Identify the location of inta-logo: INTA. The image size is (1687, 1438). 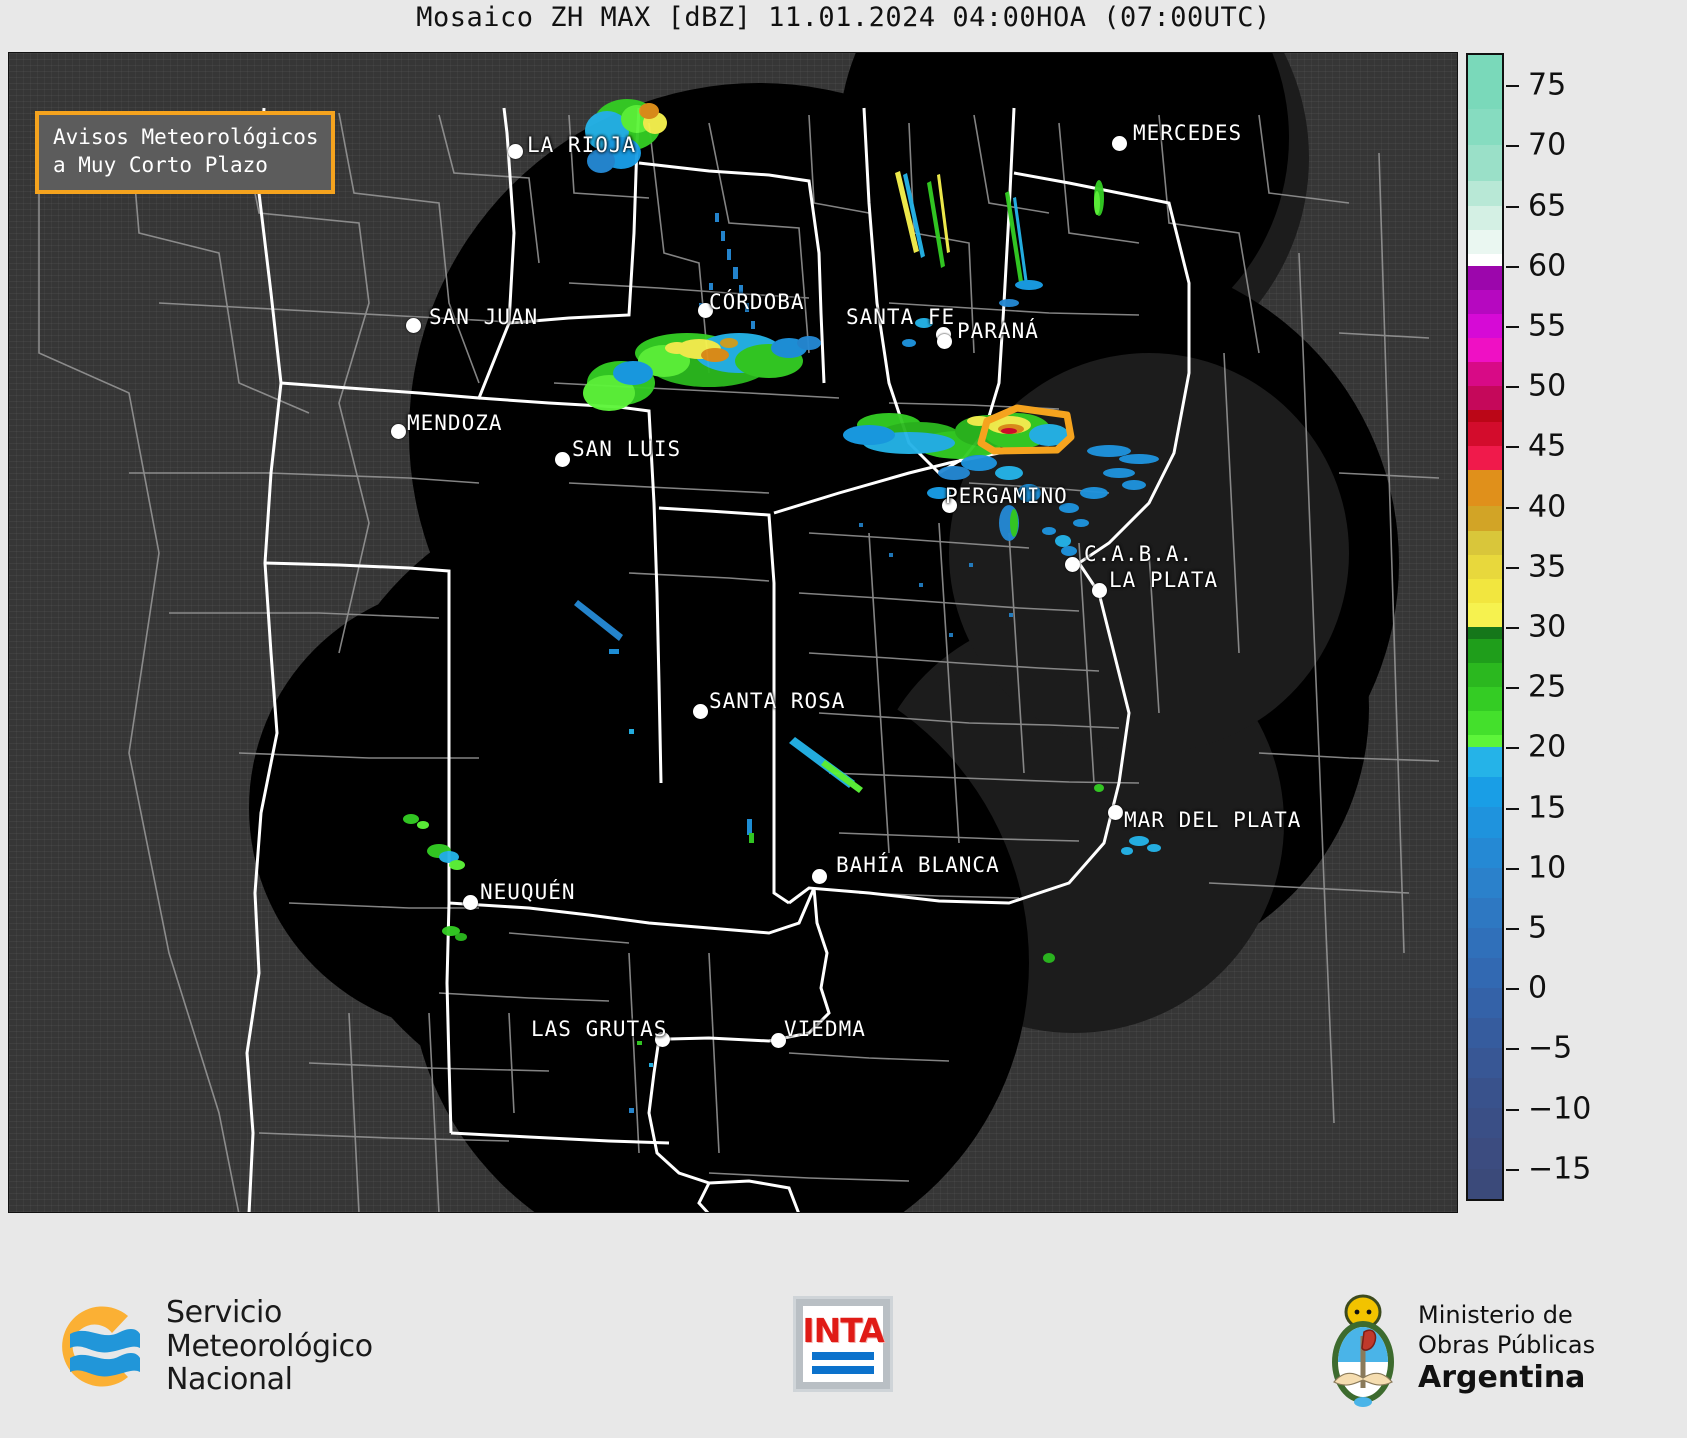
(843, 1344).